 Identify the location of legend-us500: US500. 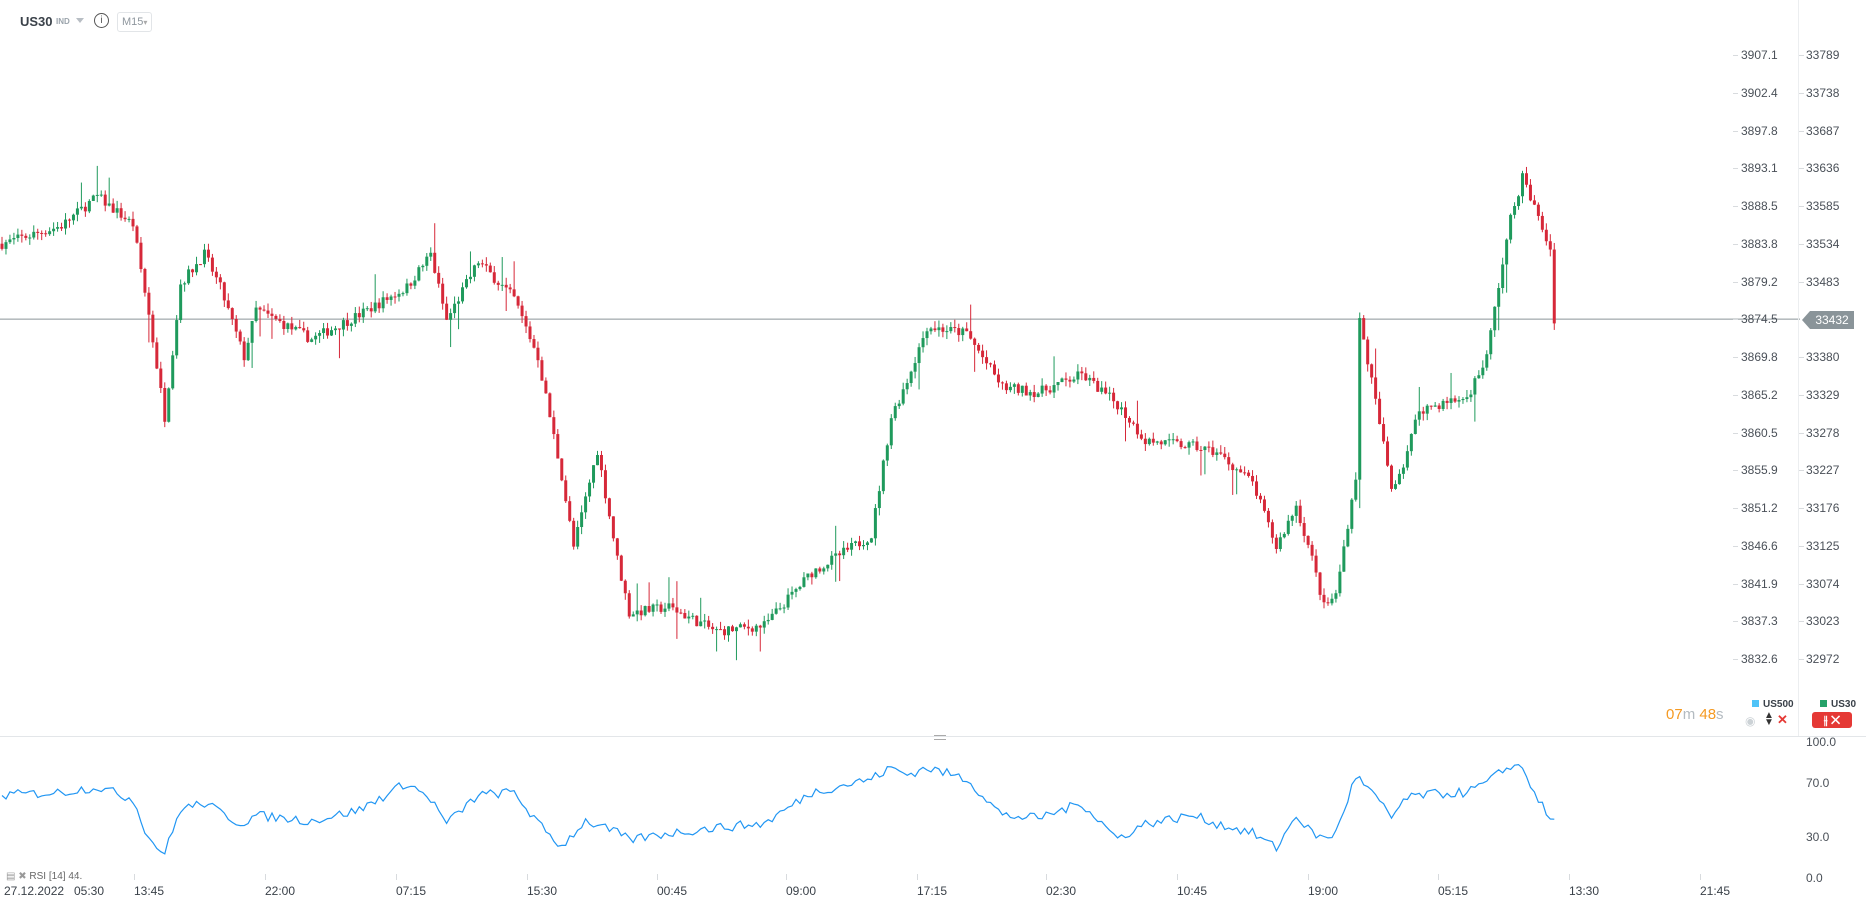
(1773, 704).